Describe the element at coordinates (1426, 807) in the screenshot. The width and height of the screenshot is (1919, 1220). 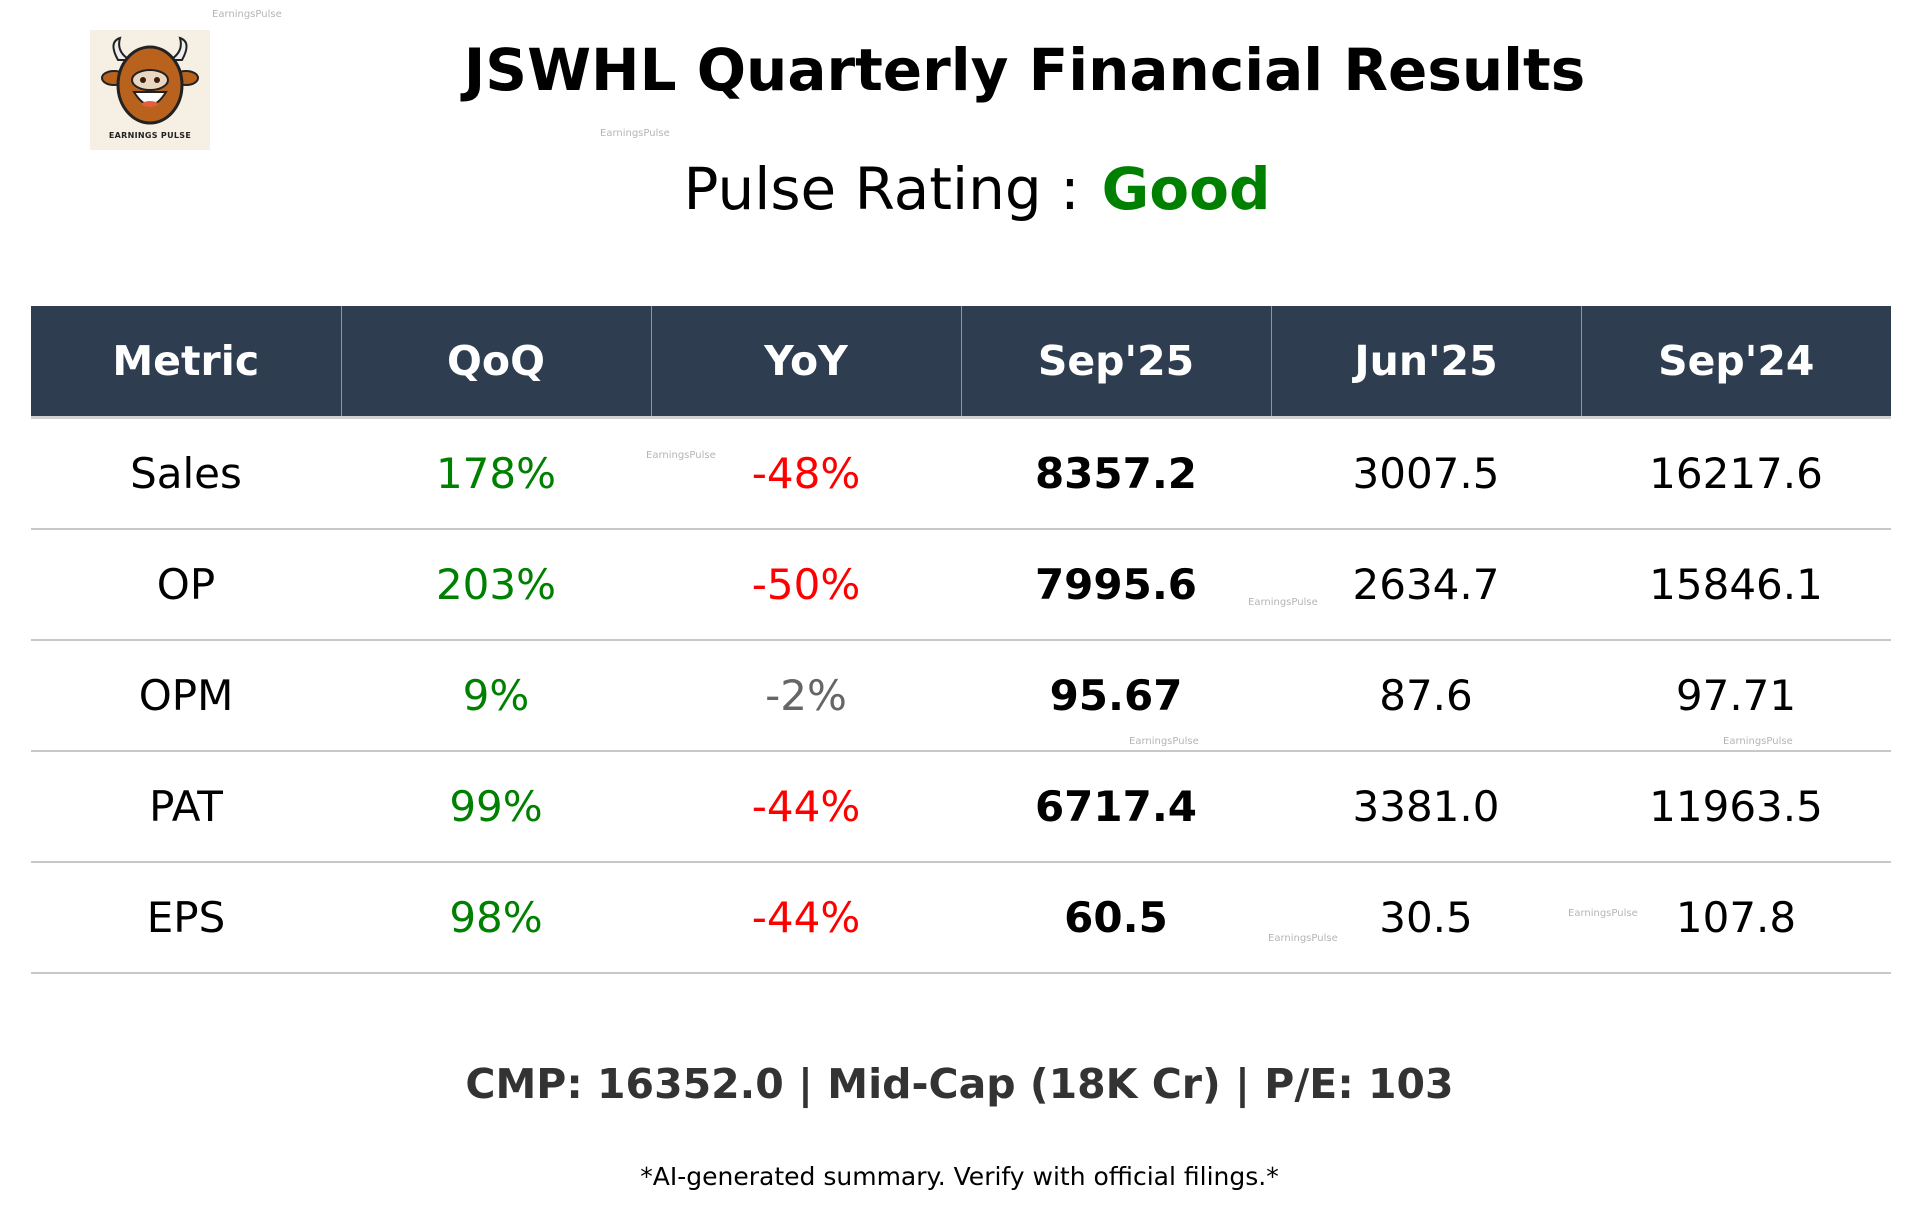
I see `cell-jun25: 3381.0` at that location.